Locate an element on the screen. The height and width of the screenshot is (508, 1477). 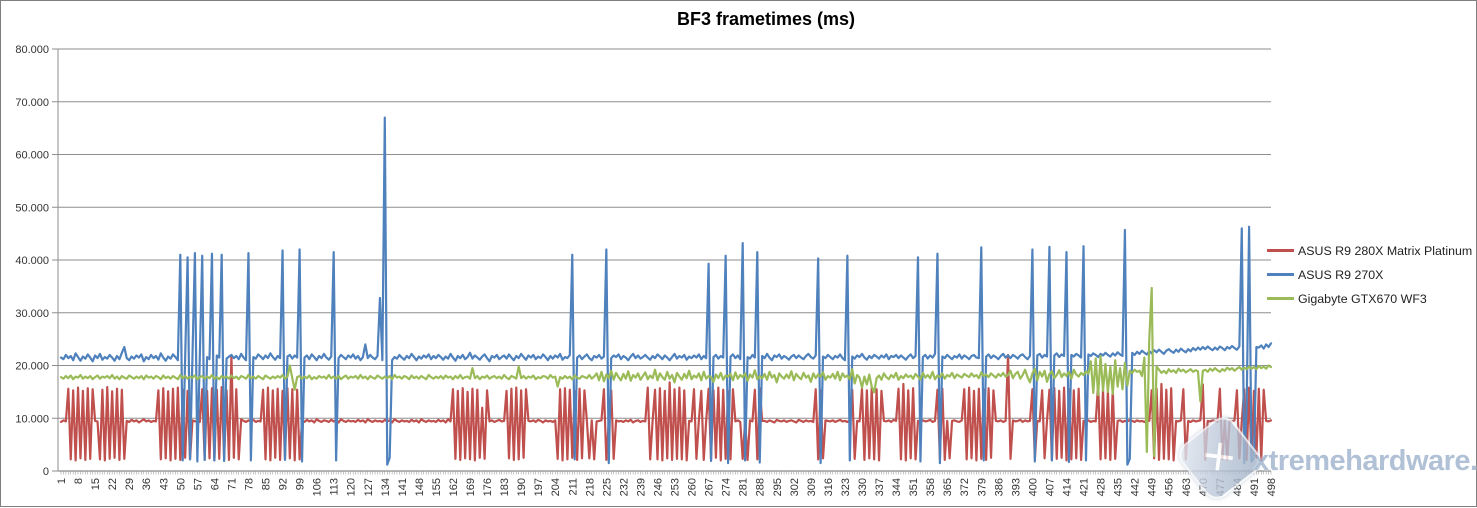
svg-text: 267 is located at coordinates (710, 487).